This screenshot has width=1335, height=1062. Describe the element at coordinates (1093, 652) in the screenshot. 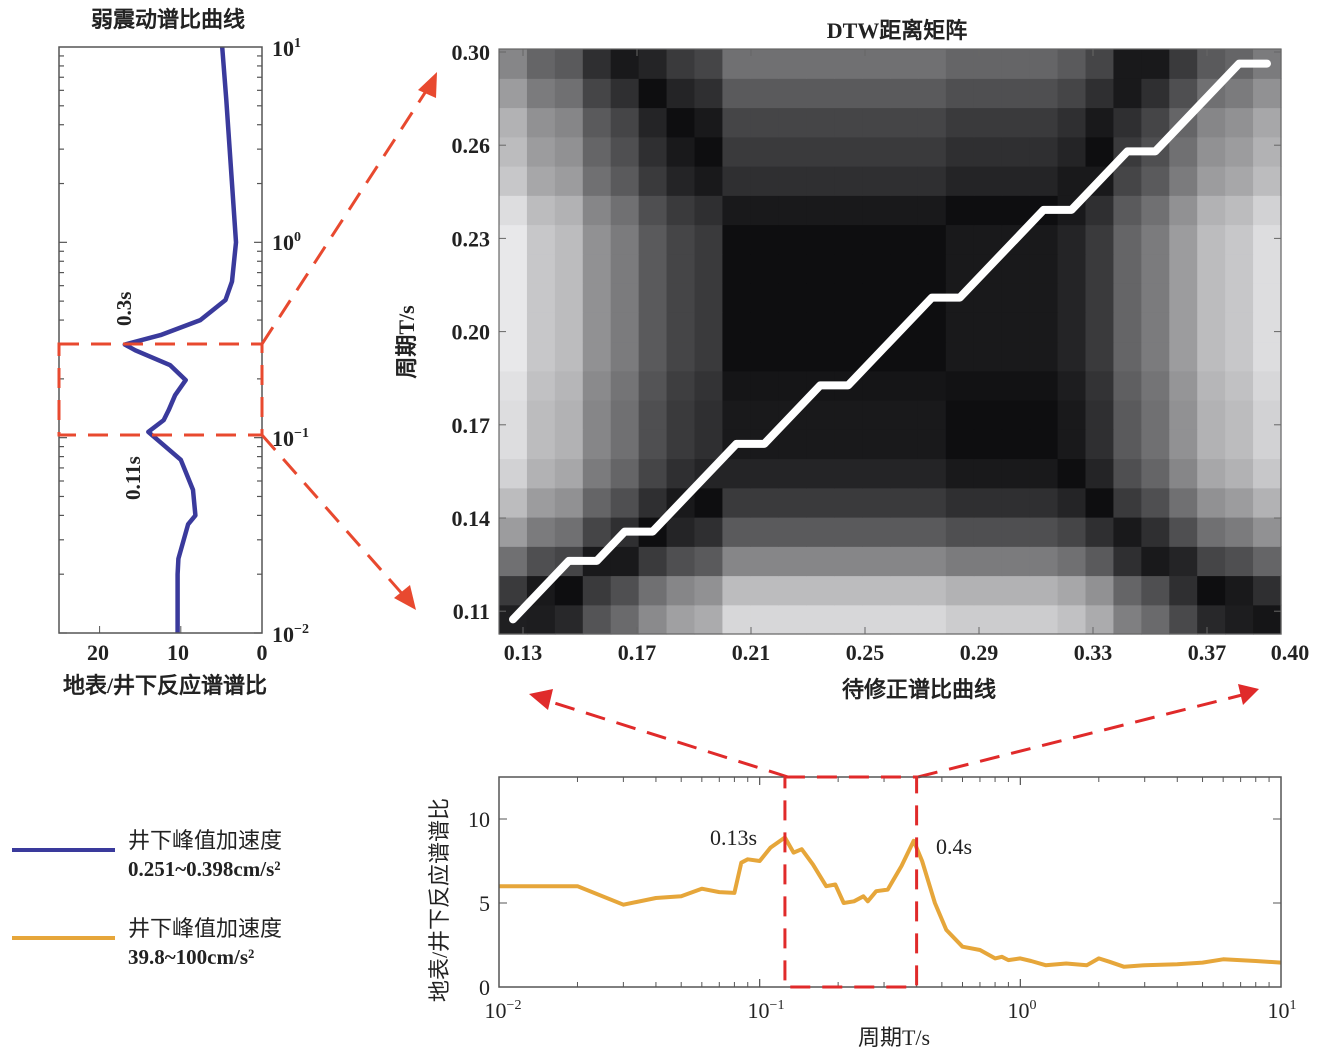

I see `x-tick-label: 0.33` at that location.